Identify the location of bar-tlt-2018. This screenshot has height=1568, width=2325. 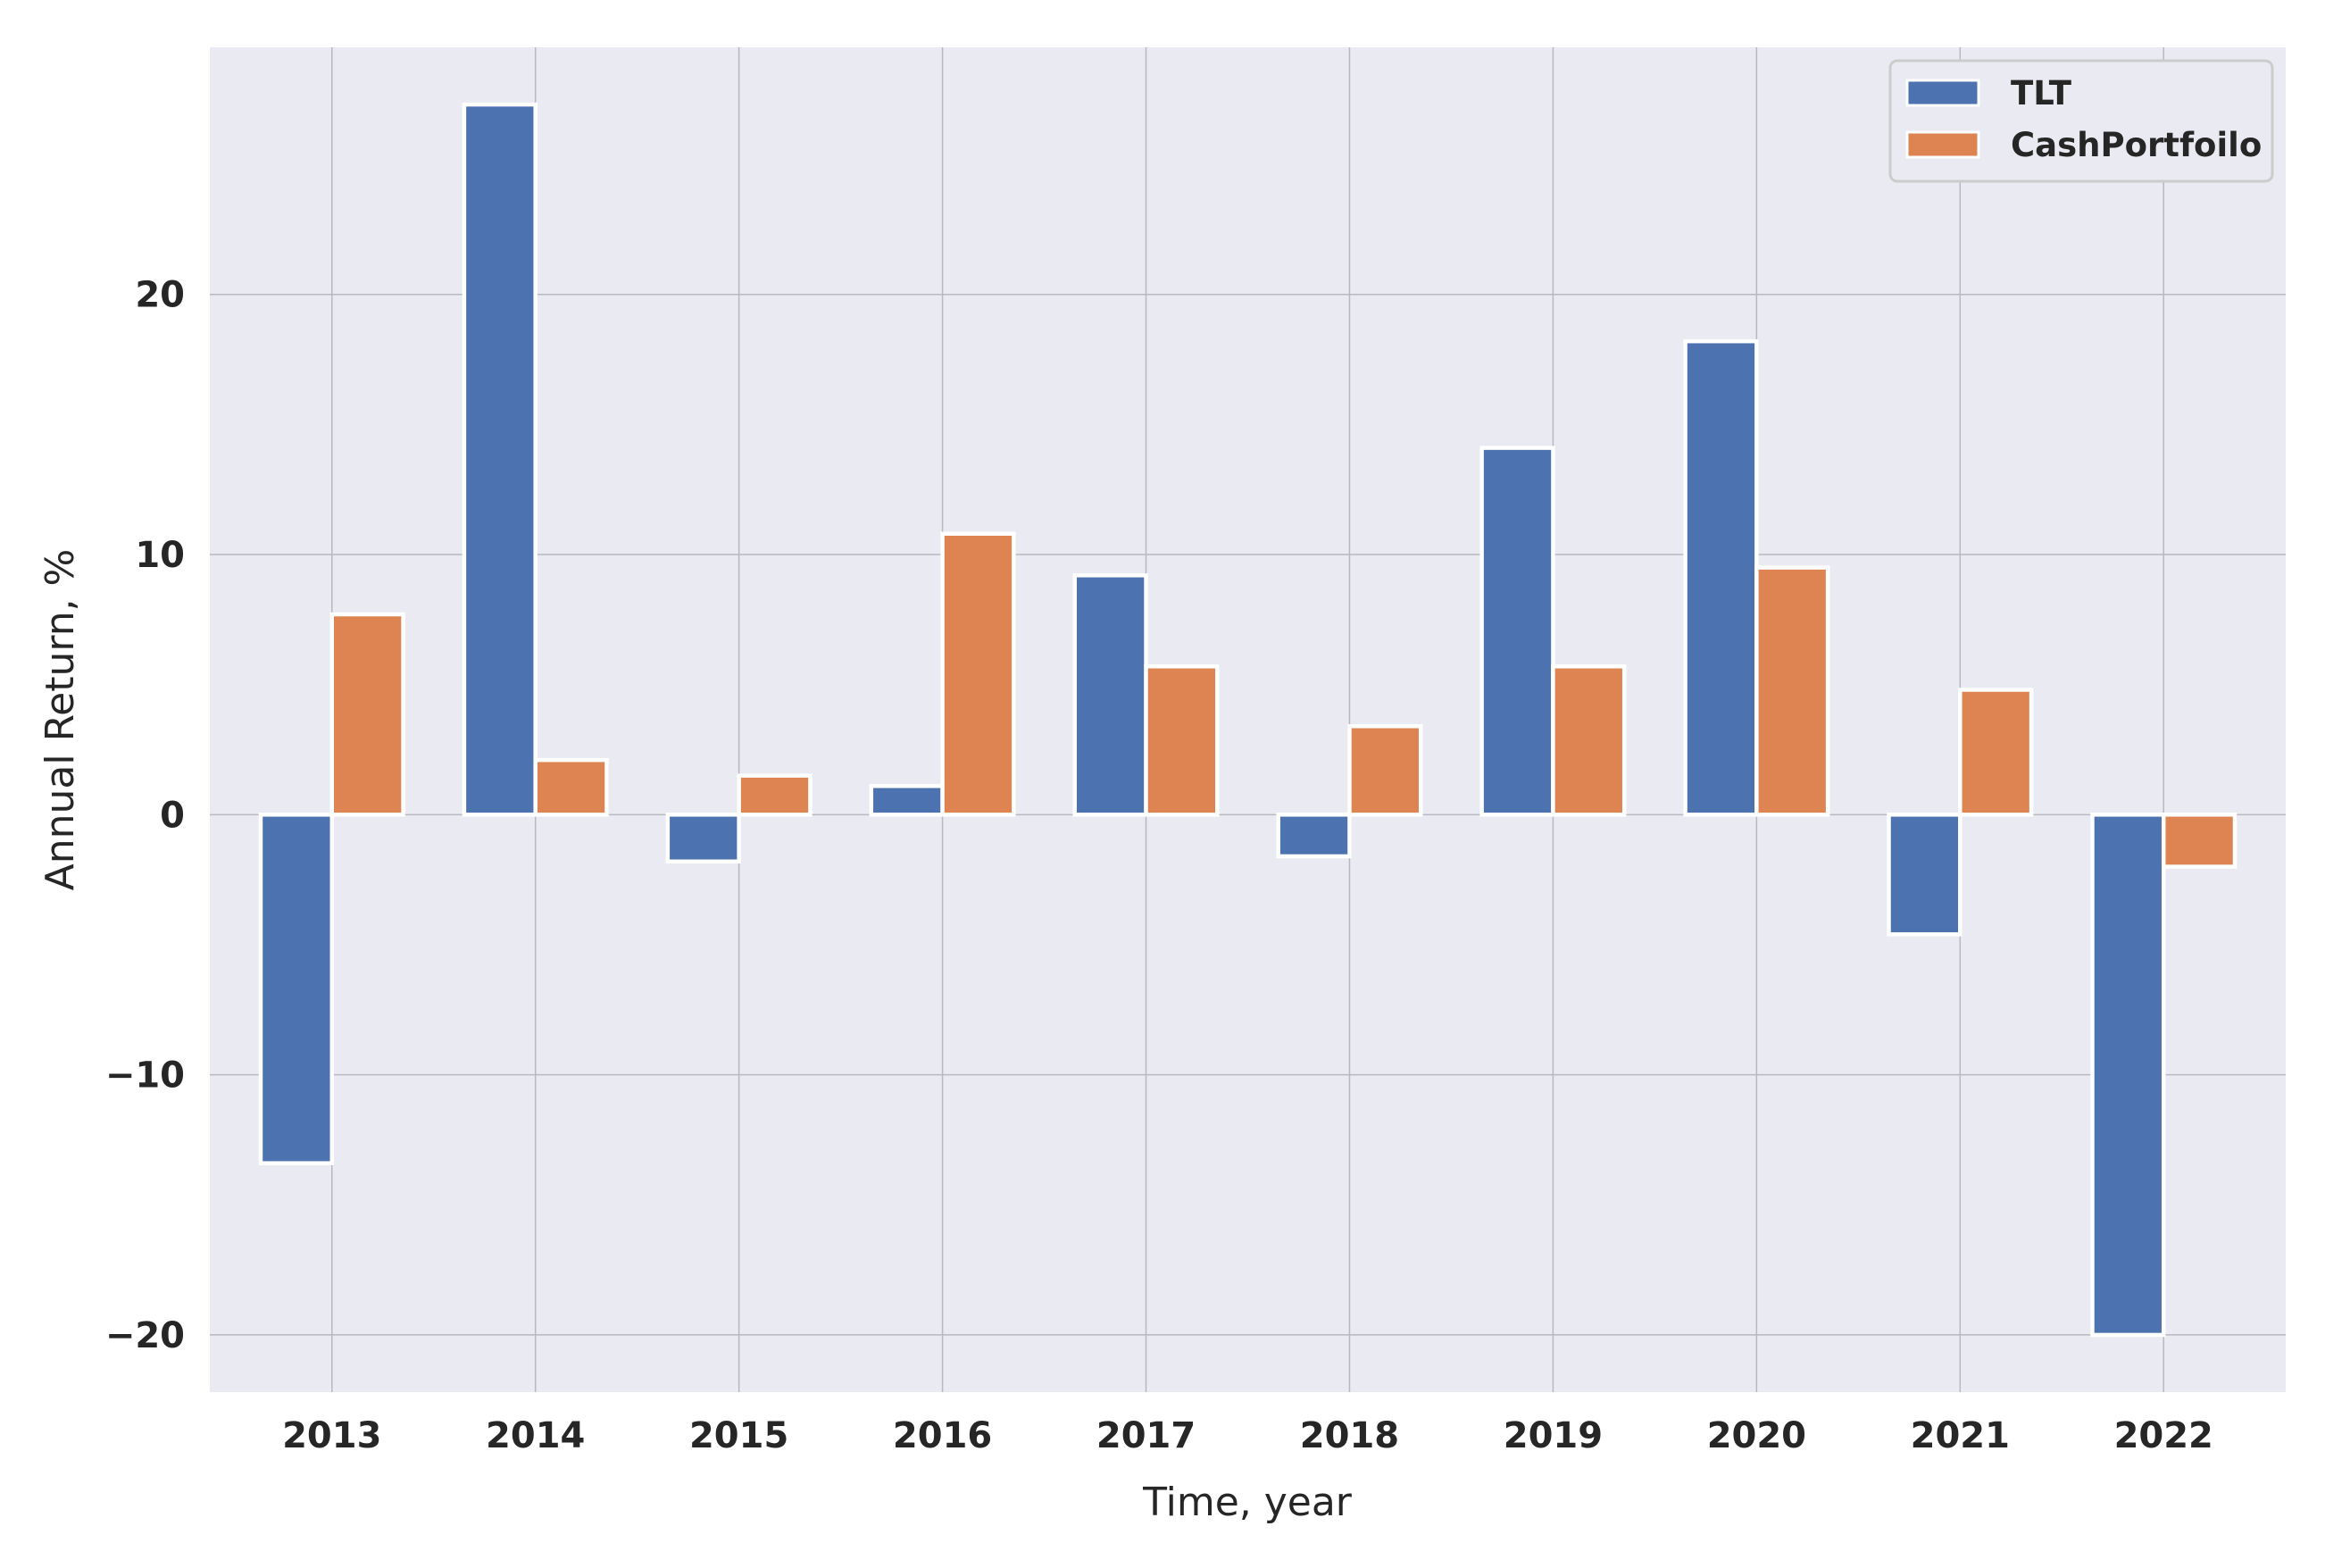
(1314, 836).